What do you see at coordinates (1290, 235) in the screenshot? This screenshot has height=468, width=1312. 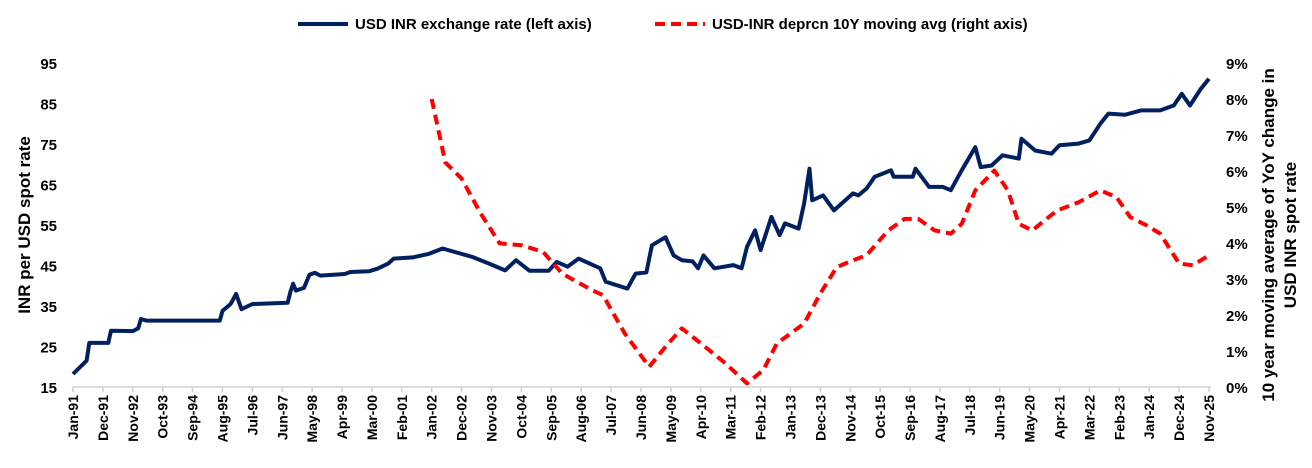 I see `y2-axis-title-line-2: USD INR spot rate` at bounding box center [1290, 235].